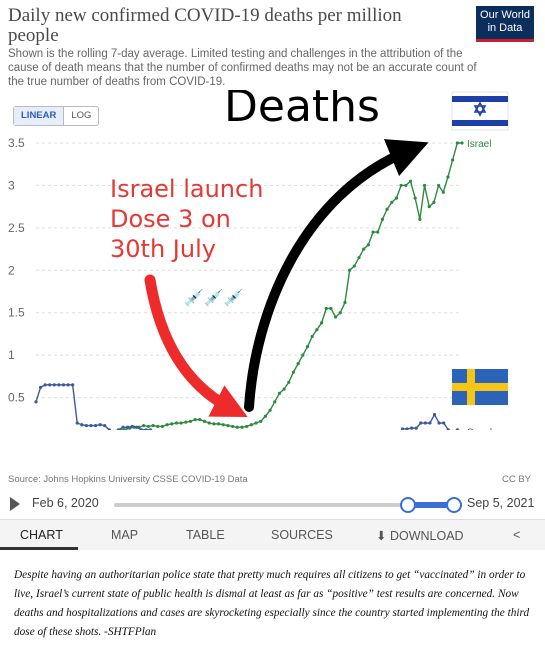 The width and height of the screenshot is (545, 647). Describe the element at coordinates (480, 111) in the screenshot. I see `israel-flag-icon` at that location.